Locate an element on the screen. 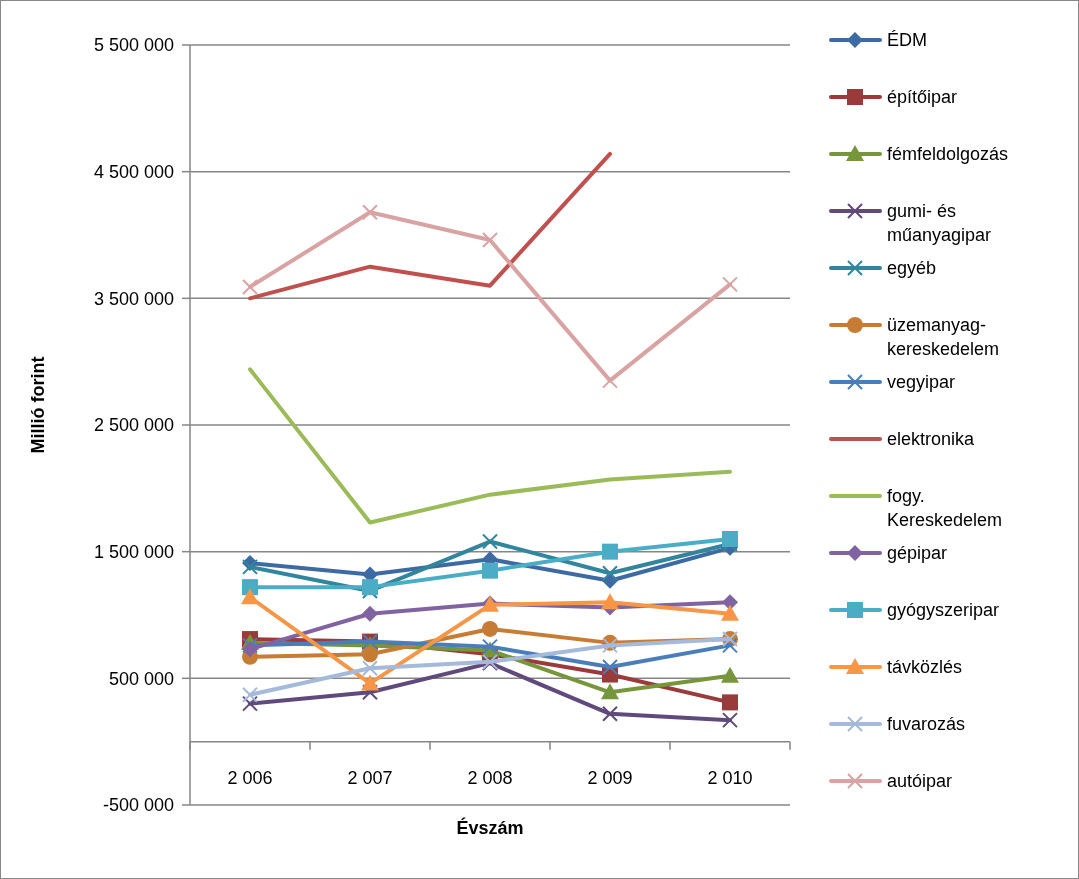 The height and width of the screenshot is (879, 1079). x-axis-title: Évszám is located at coordinates (490, 827).